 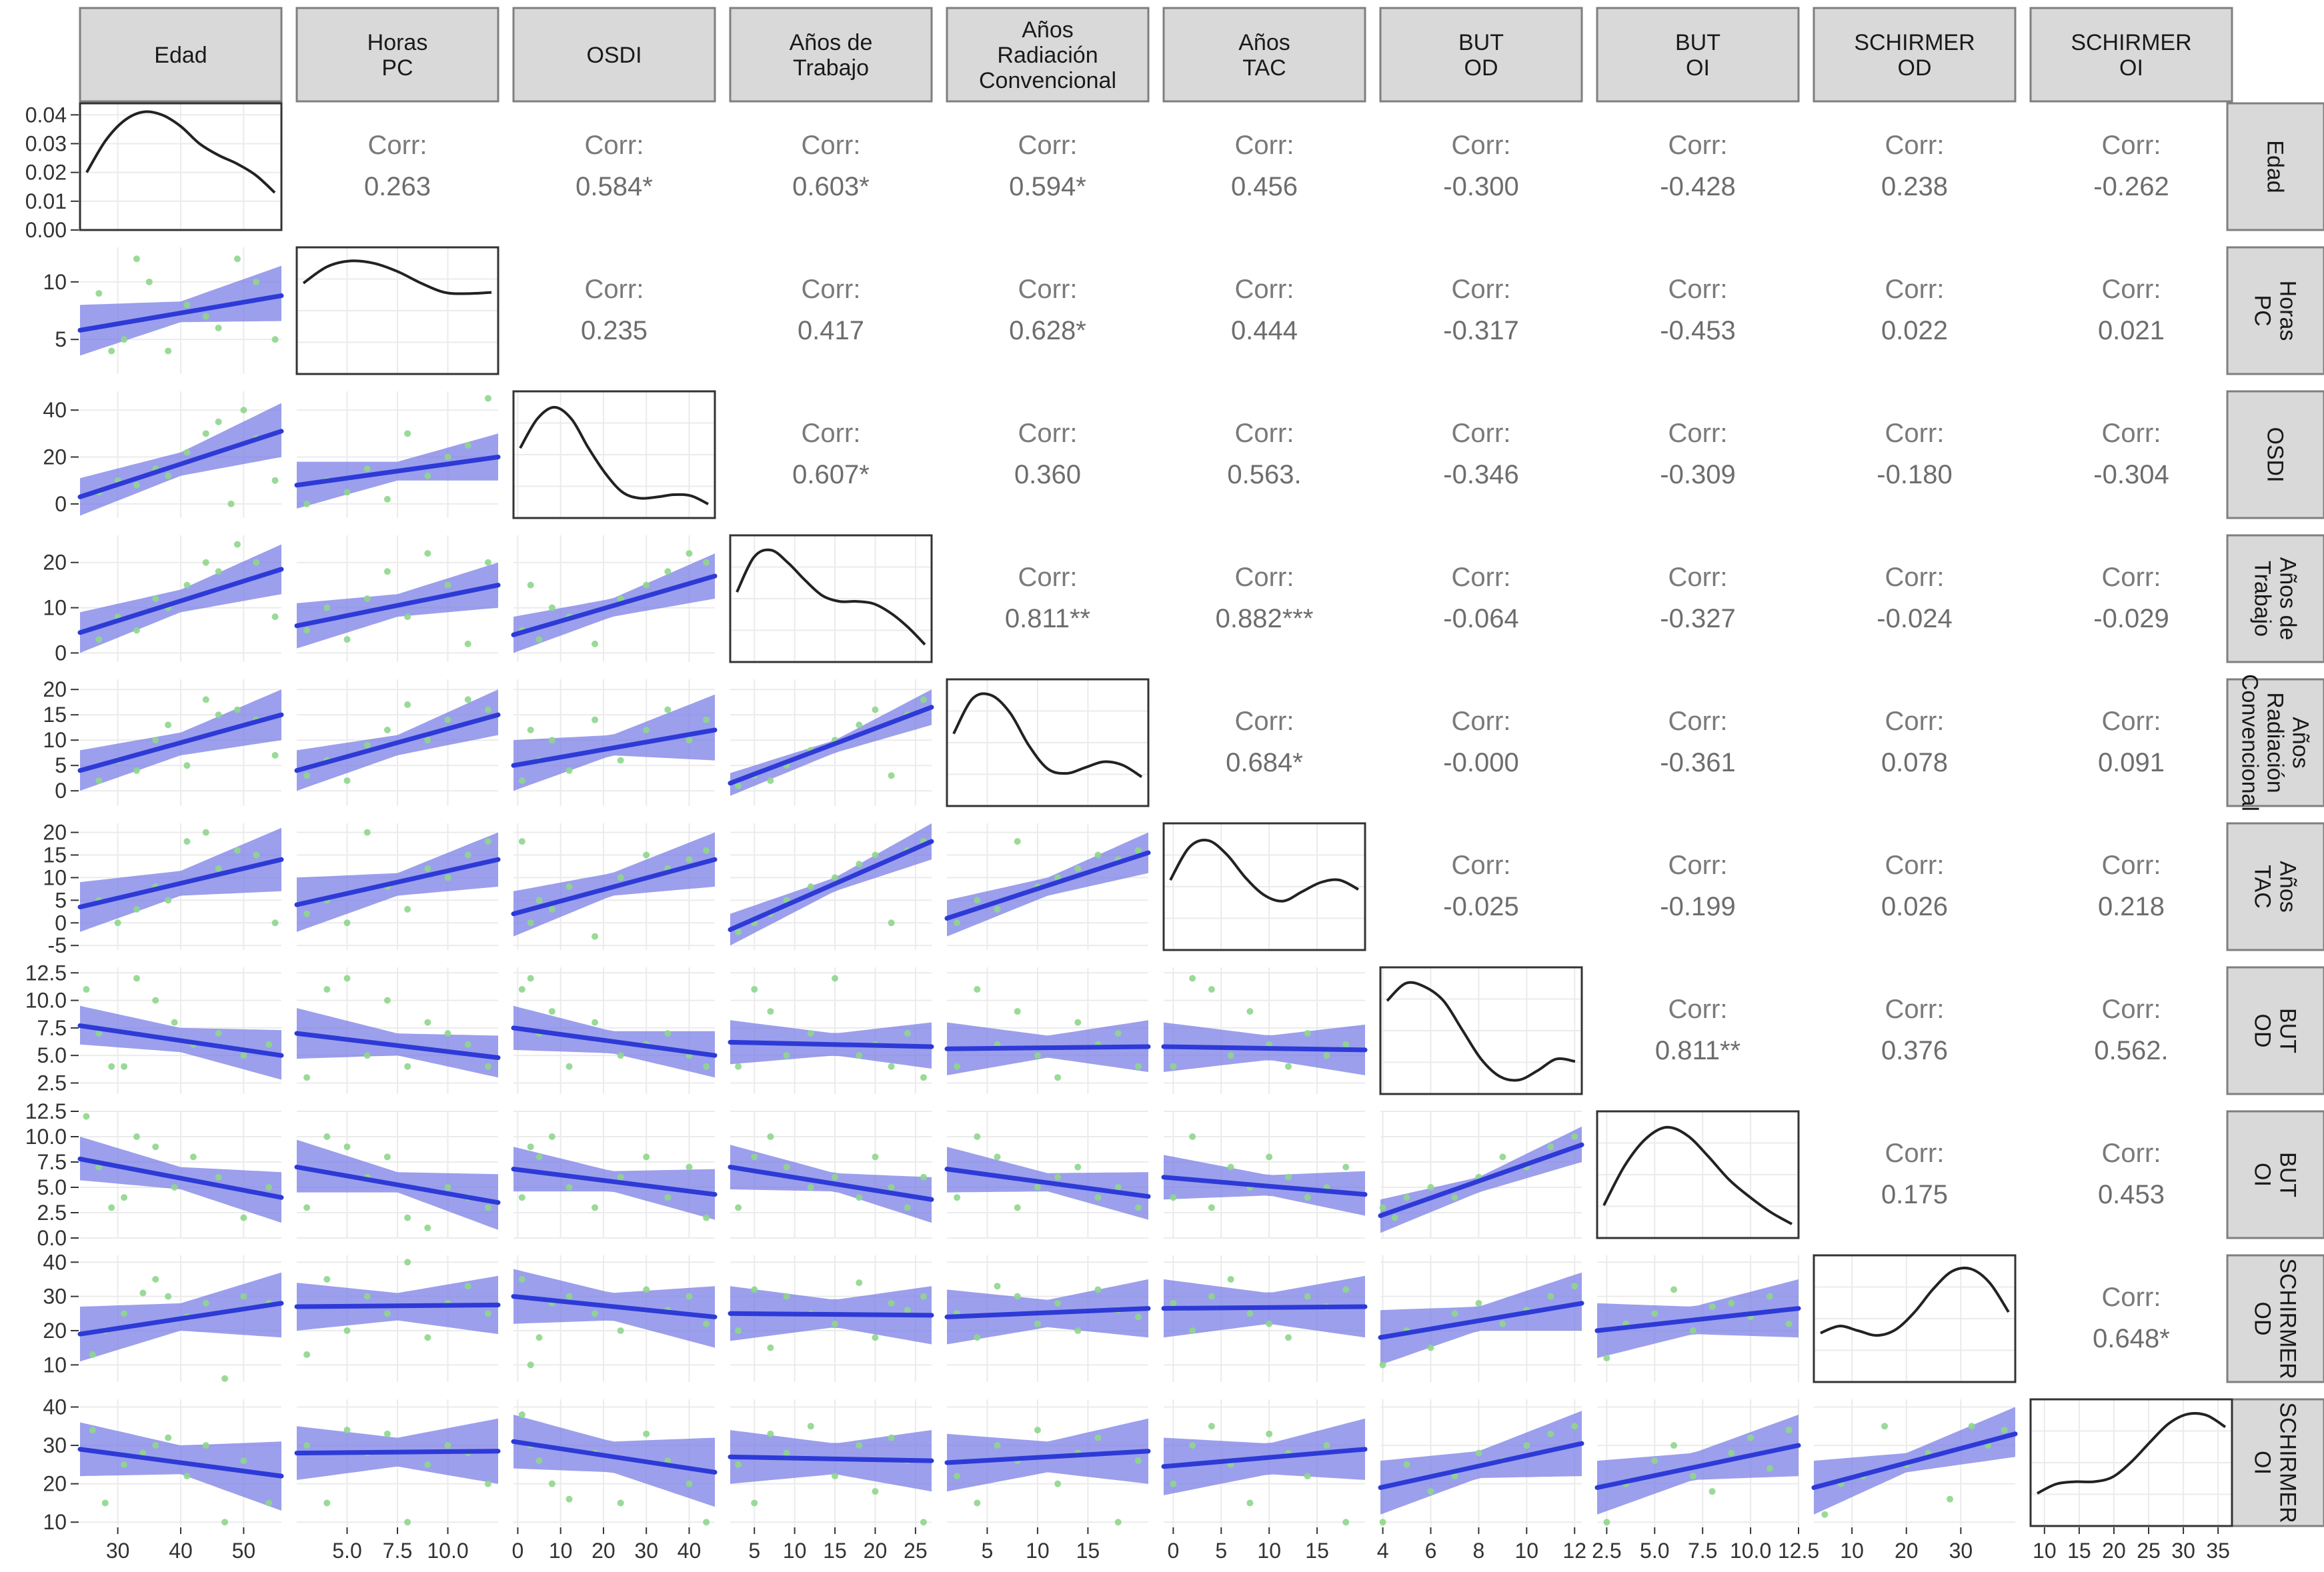 I want to click on corr-value: 0.235, so click(x=614, y=330).